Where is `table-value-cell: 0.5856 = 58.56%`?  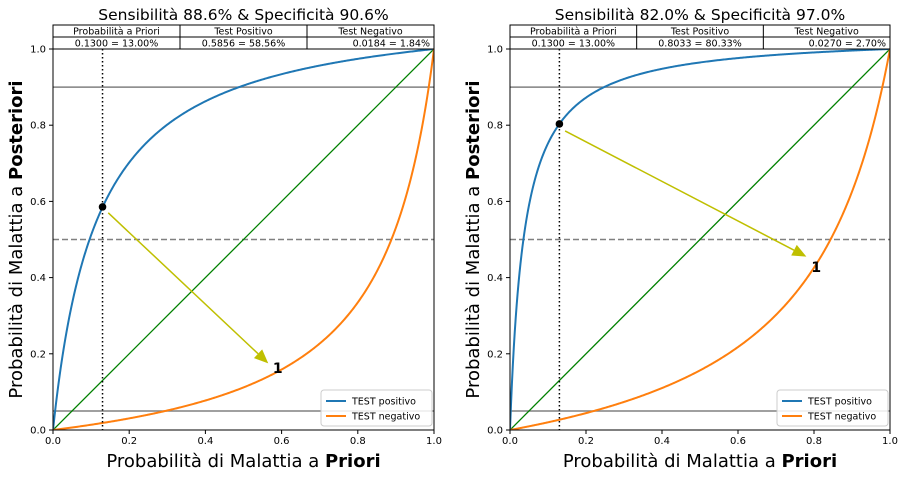
table-value-cell: 0.5856 = 58.56% is located at coordinates (243, 44).